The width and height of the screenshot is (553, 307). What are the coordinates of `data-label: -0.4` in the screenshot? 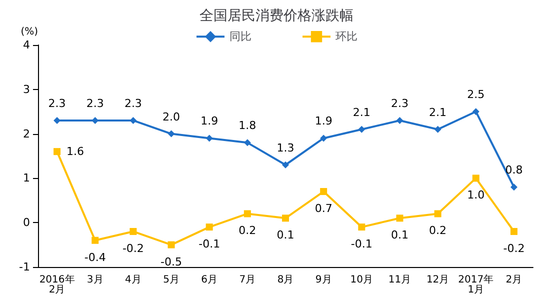 It's located at (95, 257).